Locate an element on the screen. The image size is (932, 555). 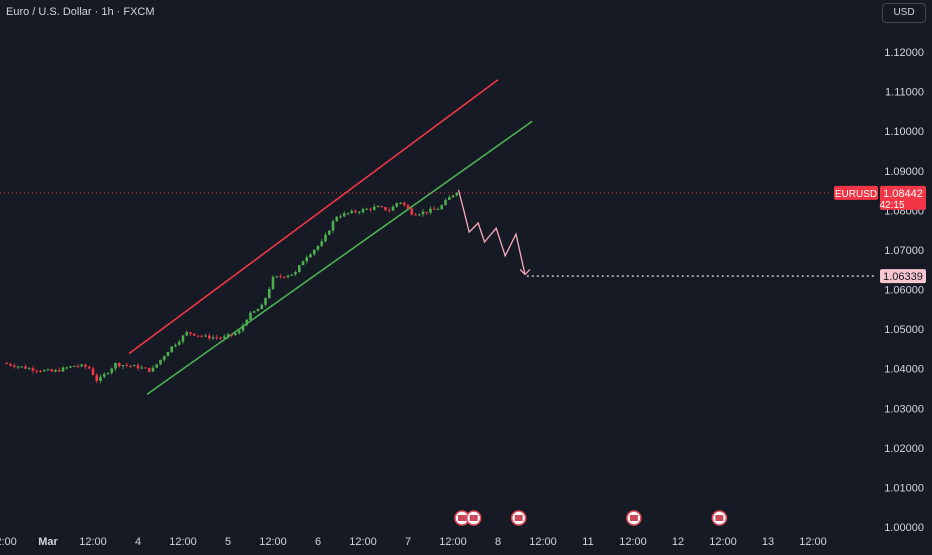
target-price-tag is located at coordinates (903, 276).